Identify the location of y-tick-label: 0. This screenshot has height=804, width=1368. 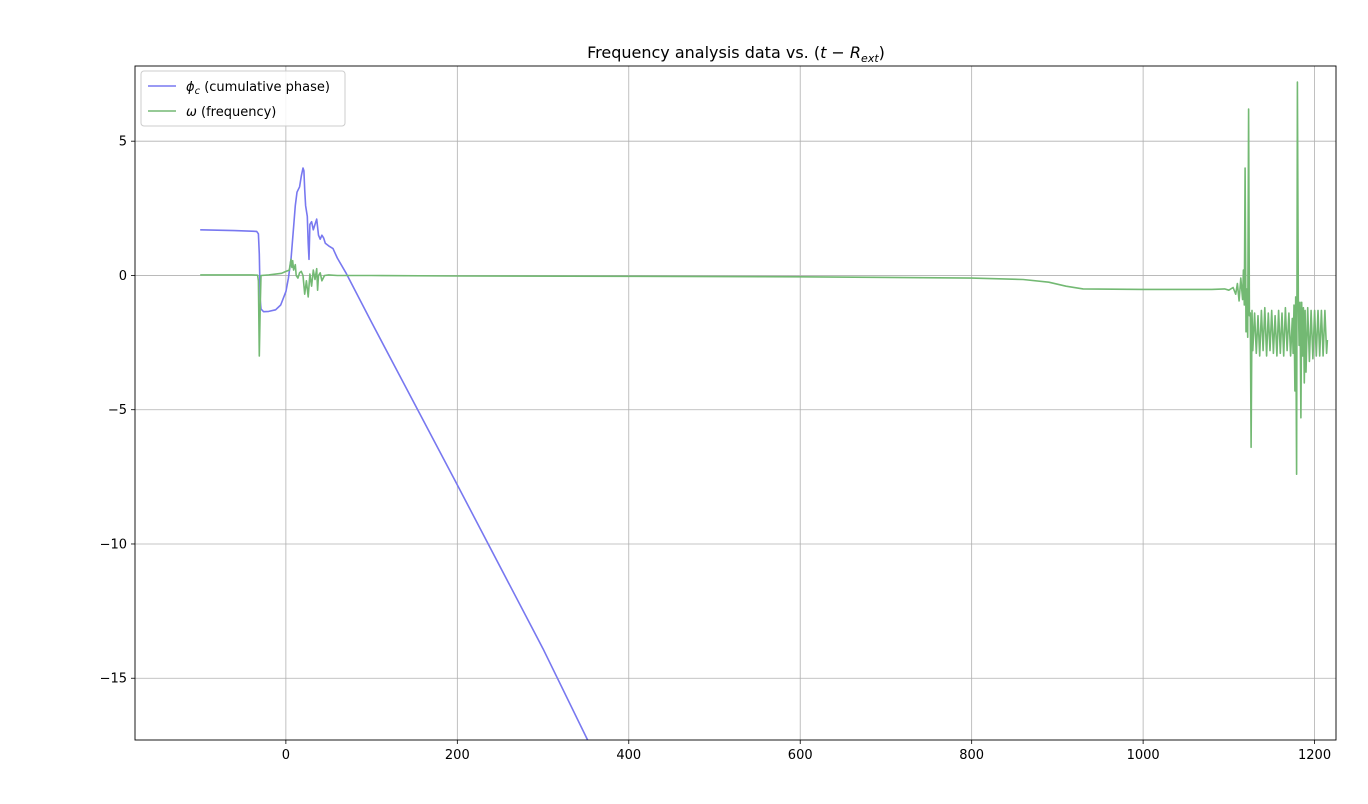
(123, 276).